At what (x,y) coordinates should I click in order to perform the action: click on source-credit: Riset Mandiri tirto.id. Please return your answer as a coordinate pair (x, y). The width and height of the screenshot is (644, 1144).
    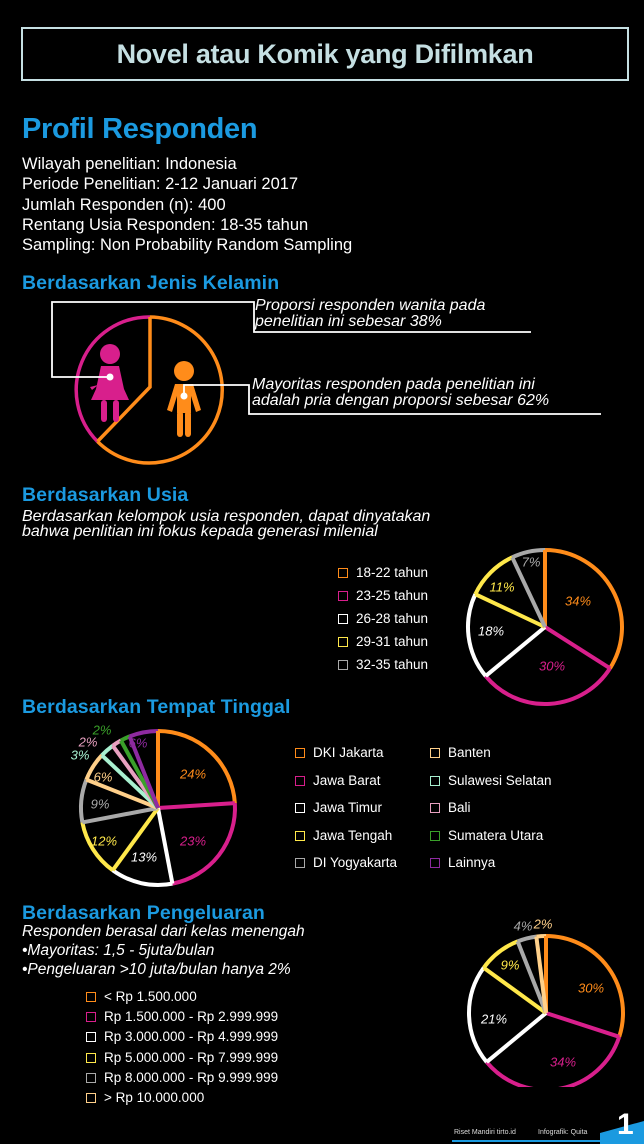
    Looking at the image, I should click on (485, 1132).